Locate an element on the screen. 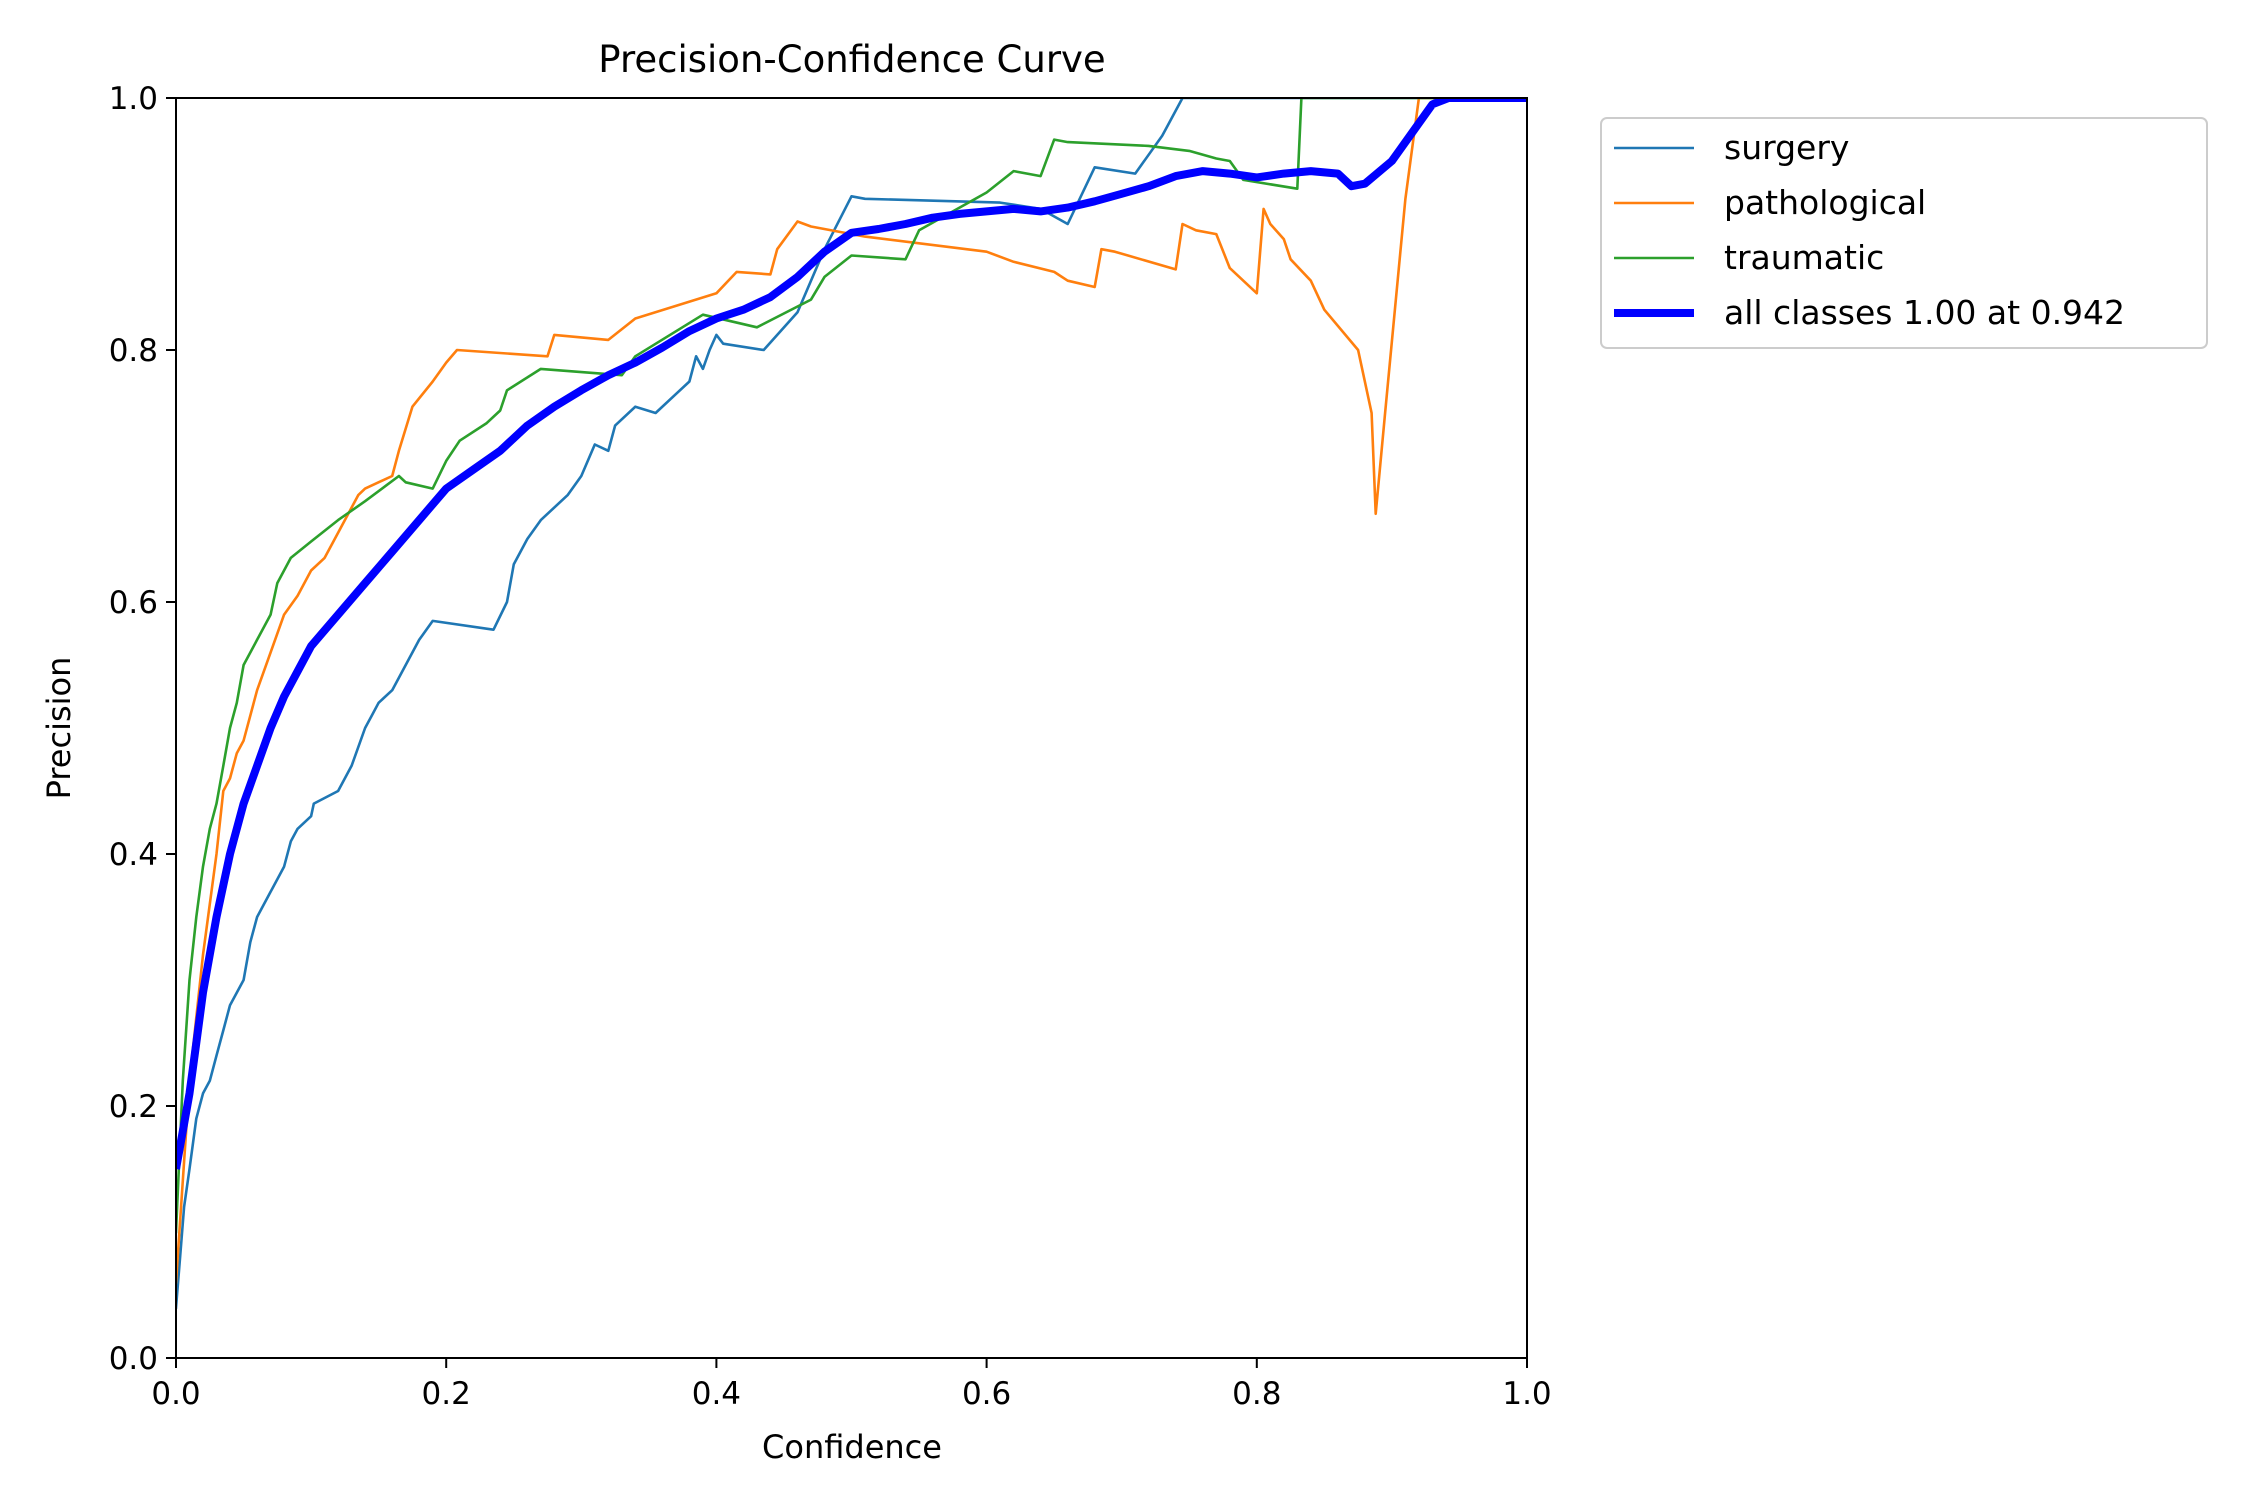 The width and height of the screenshot is (2250, 1500). x-tick-label: 0.2 is located at coordinates (446, 1394).